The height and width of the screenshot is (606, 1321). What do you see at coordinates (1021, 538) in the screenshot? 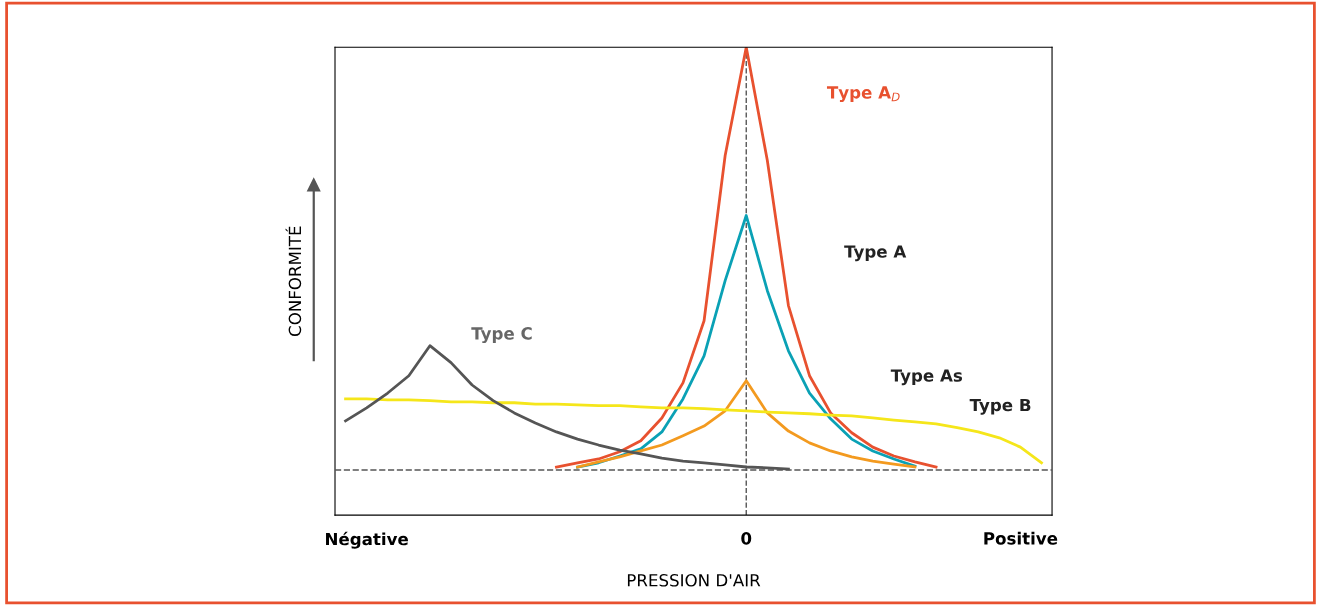
I see `x-tick-label: Positive` at bounding box center [1021, 538].